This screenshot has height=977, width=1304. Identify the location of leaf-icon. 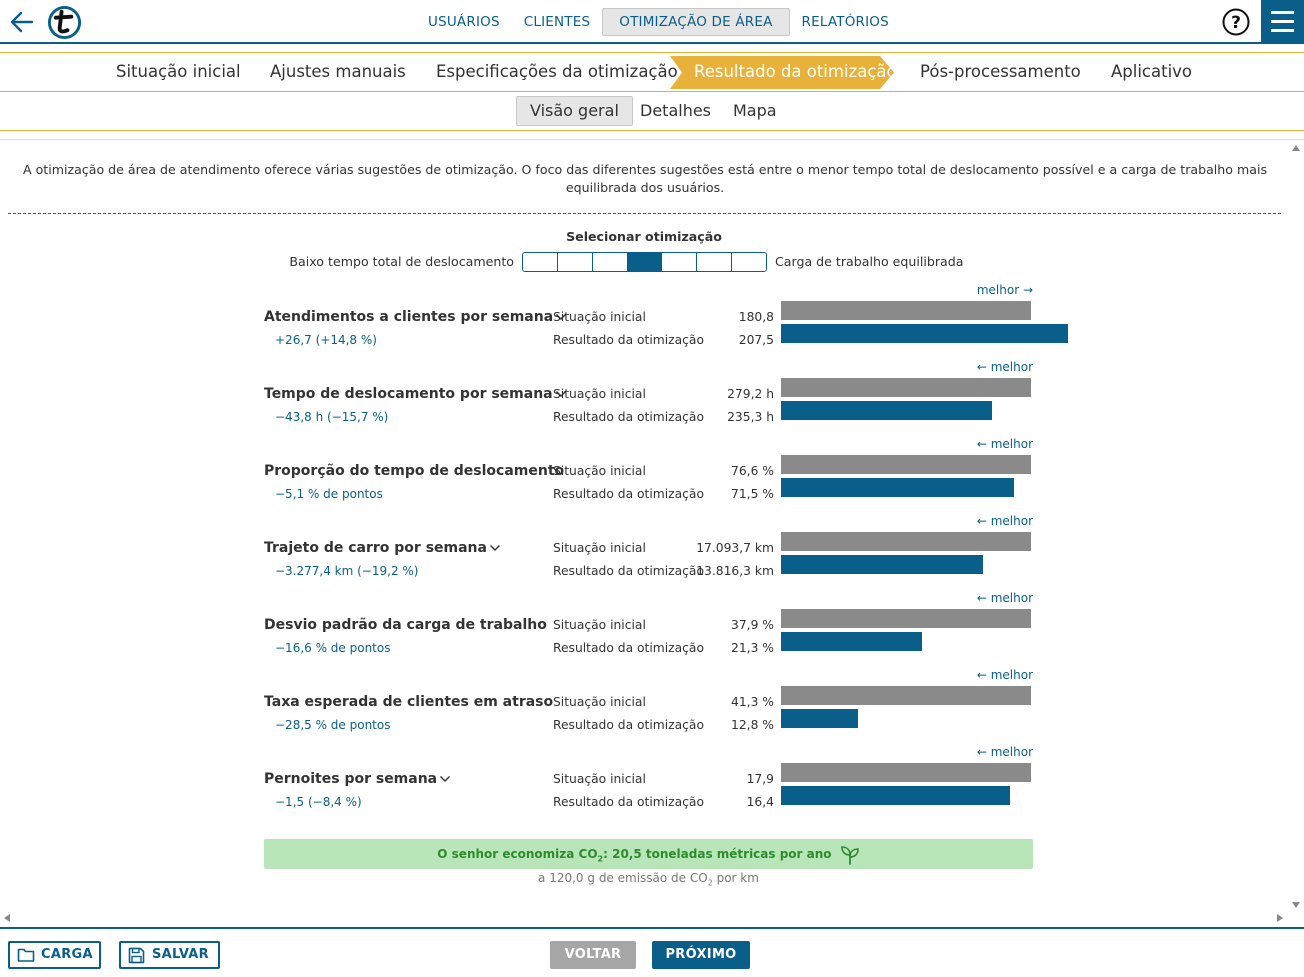
(849, 855).